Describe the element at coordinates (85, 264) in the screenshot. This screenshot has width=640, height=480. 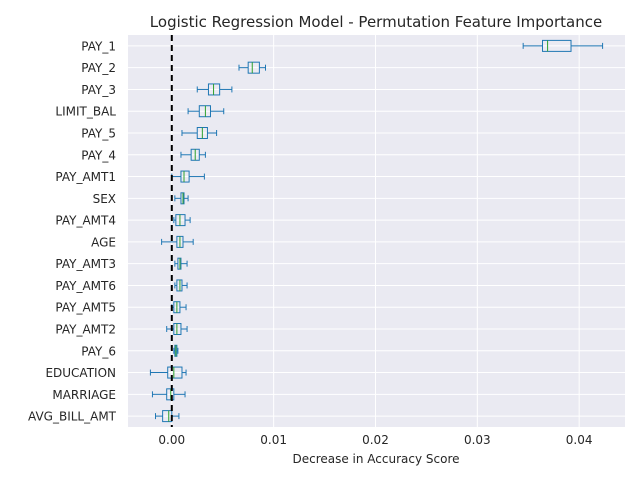
I see `y-tick-label: PAY_AMT3` at that location.